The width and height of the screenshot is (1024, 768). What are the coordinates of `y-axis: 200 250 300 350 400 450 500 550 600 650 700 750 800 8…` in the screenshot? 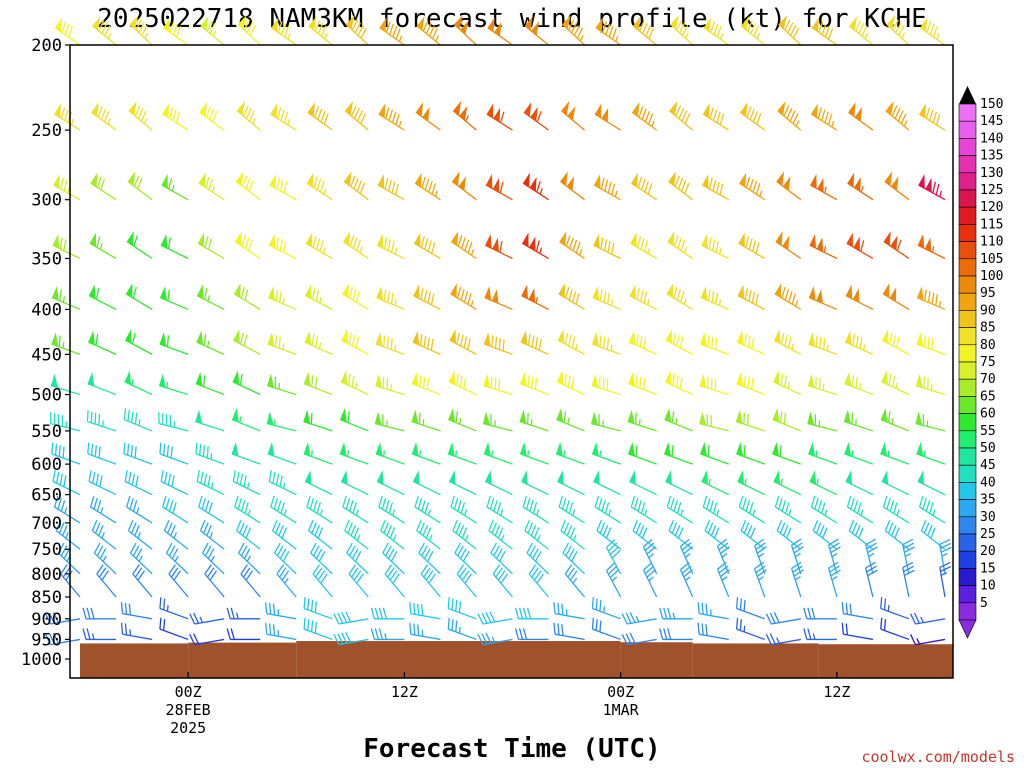 It's located at (45, 353).